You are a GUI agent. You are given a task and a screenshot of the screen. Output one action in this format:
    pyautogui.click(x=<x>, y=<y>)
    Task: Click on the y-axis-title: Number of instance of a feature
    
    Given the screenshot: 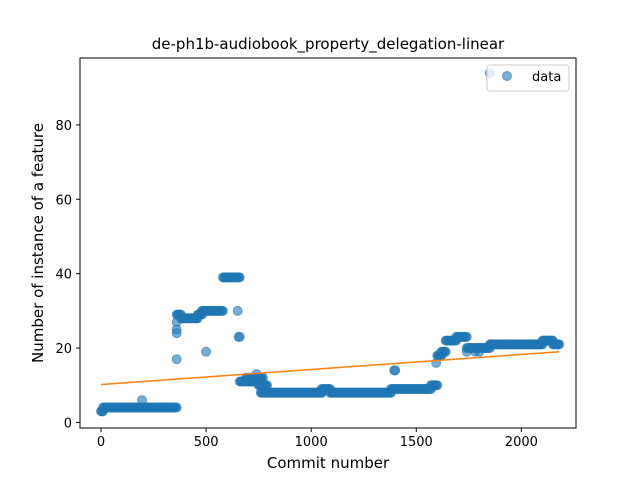 What is the action you would take?
    pyautogui.click(x=38, y=243)
    